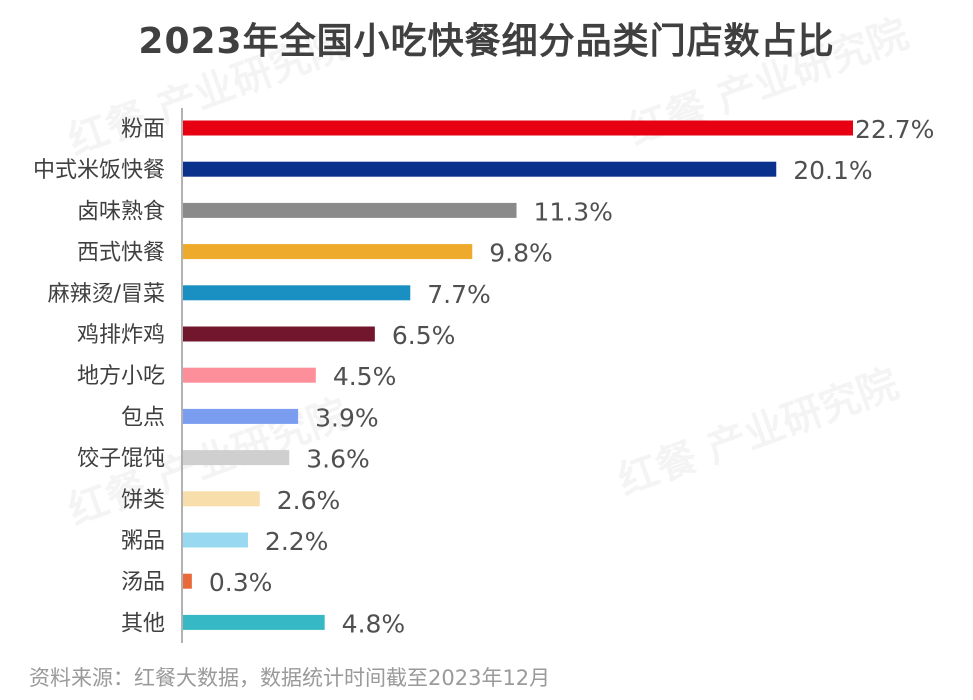 This screenshot has width=973, height=700. What do you see at coordinates (99, 170) in the screenshot?
I see `category-label: 中式米饭快餐` at bounding box center [99, 170].